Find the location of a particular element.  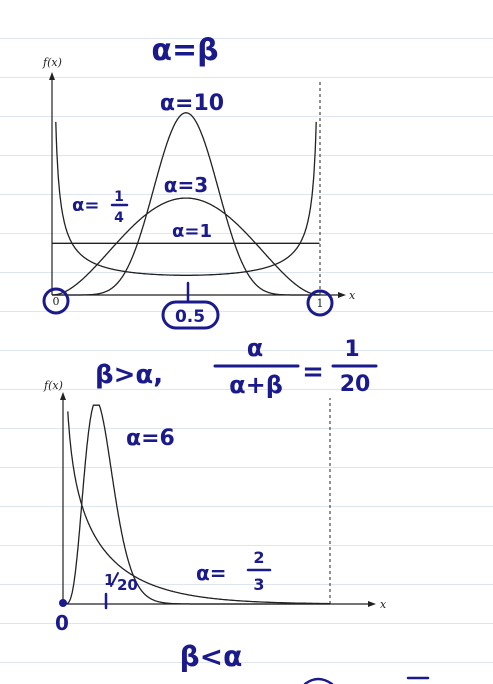

top-tick0-label: 0 is located at coordinates (56, 301).